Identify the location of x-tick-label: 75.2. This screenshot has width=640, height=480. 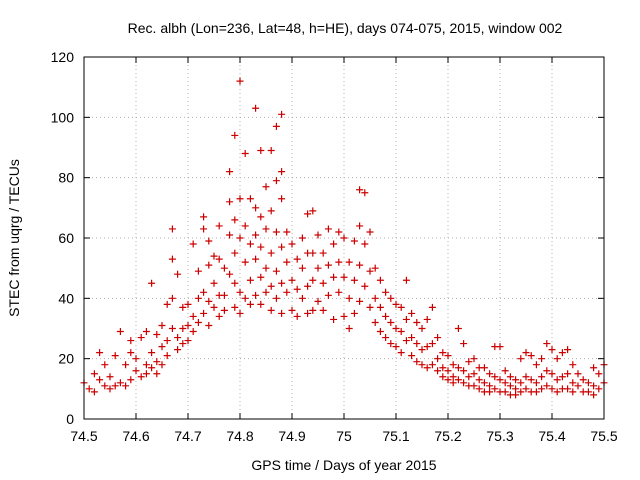
(447, 436).